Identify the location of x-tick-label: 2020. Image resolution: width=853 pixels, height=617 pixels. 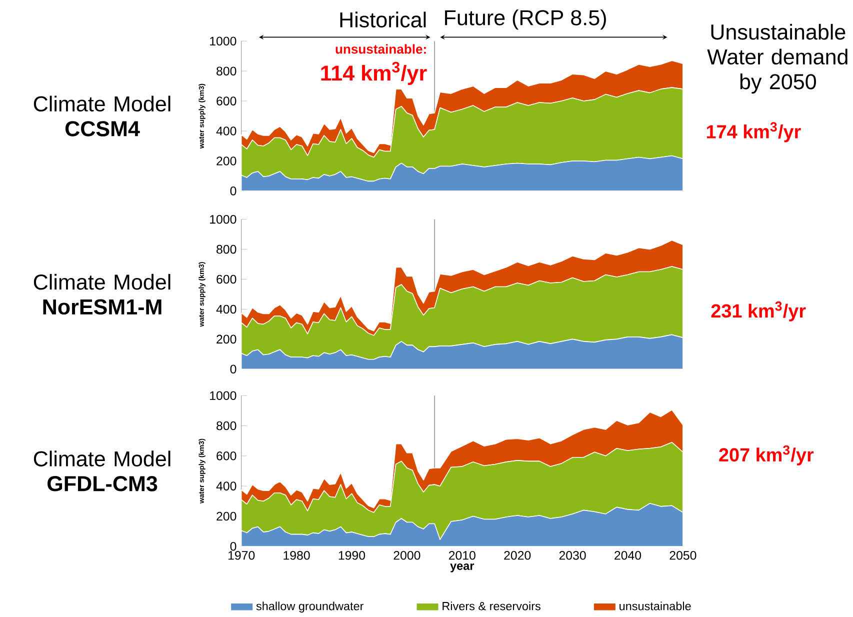
(517, 555).